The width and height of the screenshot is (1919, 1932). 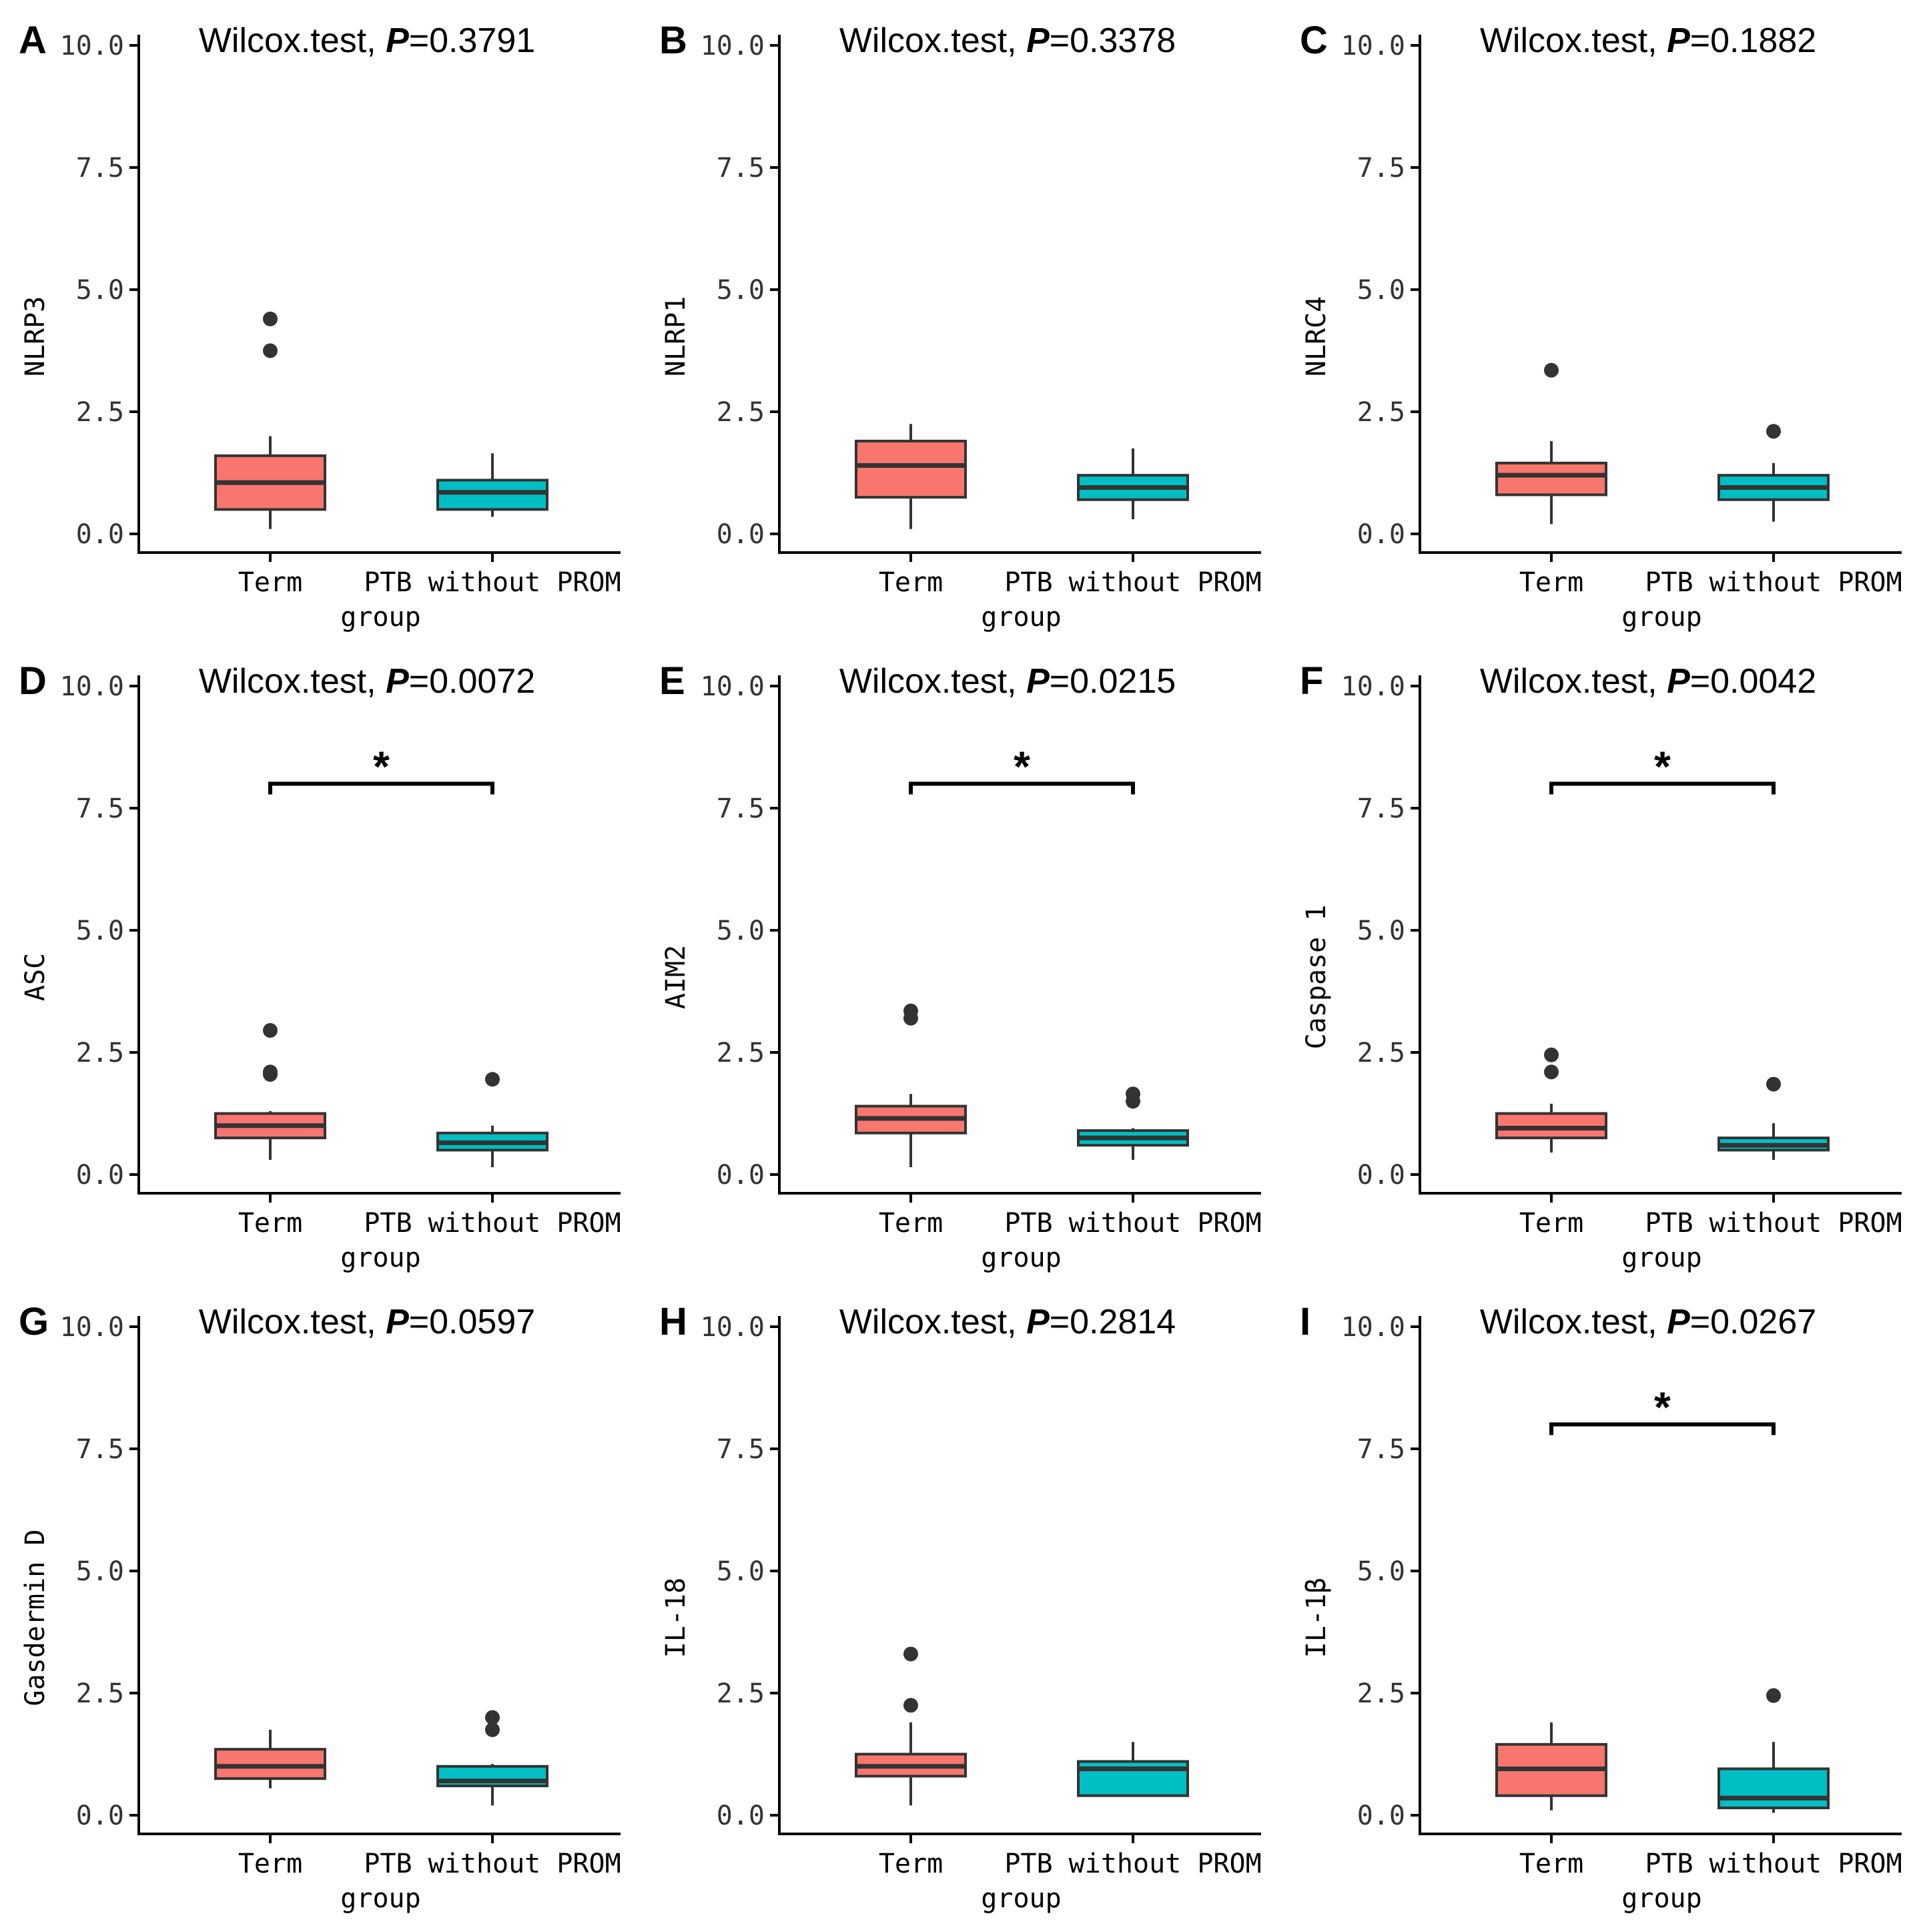 I want to click on title-p-value: =0.3378, so click(x=1113, y=40).